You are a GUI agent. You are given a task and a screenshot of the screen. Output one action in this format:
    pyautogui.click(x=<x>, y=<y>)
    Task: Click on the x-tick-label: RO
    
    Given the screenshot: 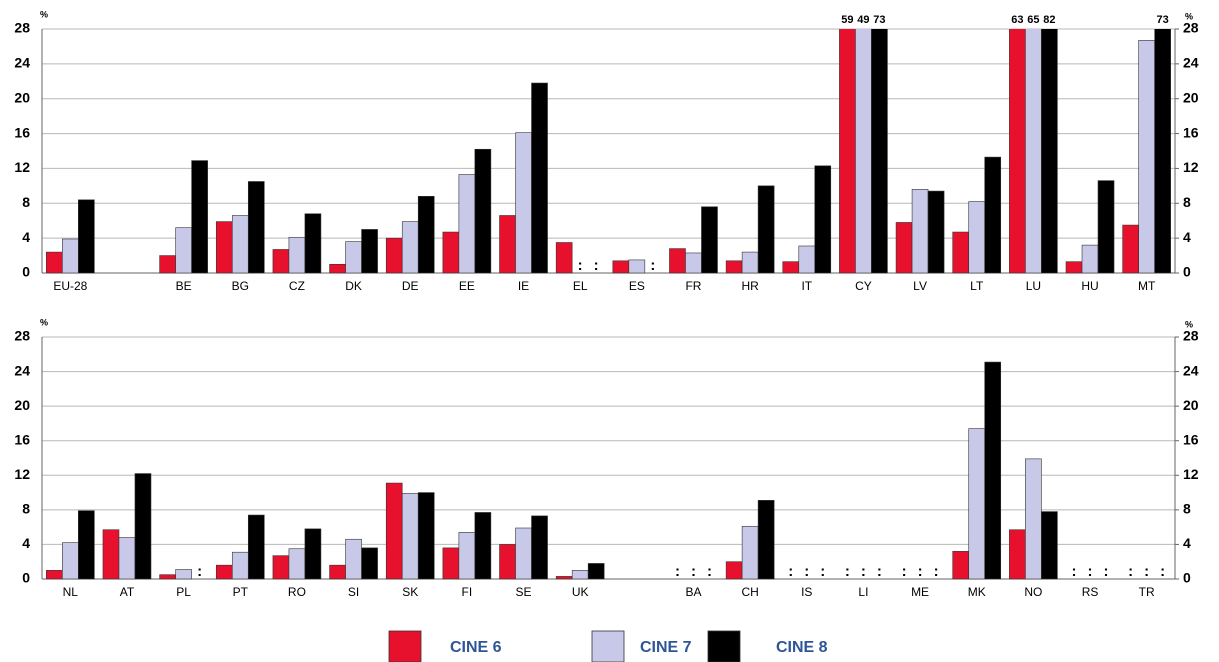 What is the action you would take?
    pyautogui.click(x=297, y=592)
    